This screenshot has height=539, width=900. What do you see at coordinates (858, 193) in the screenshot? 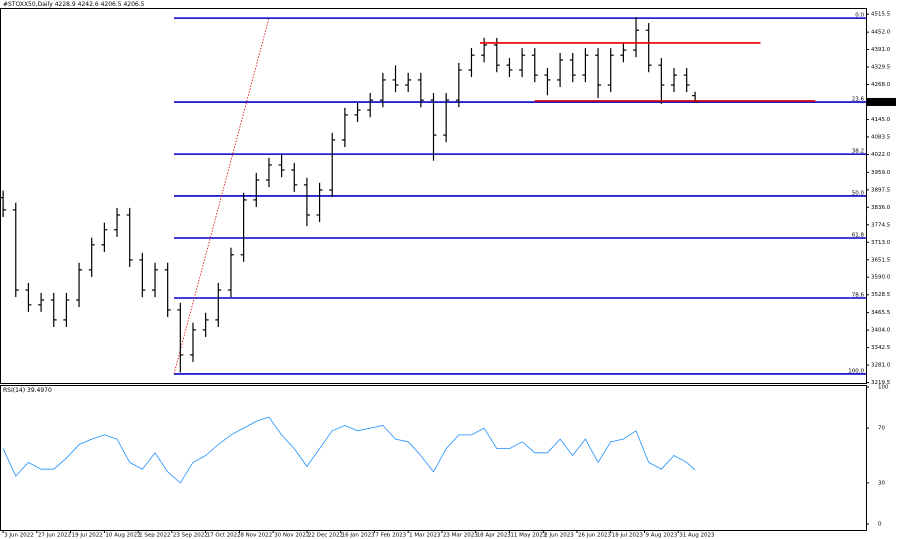
I see `fib-label: 50.0` at bounding box center [858, 193].